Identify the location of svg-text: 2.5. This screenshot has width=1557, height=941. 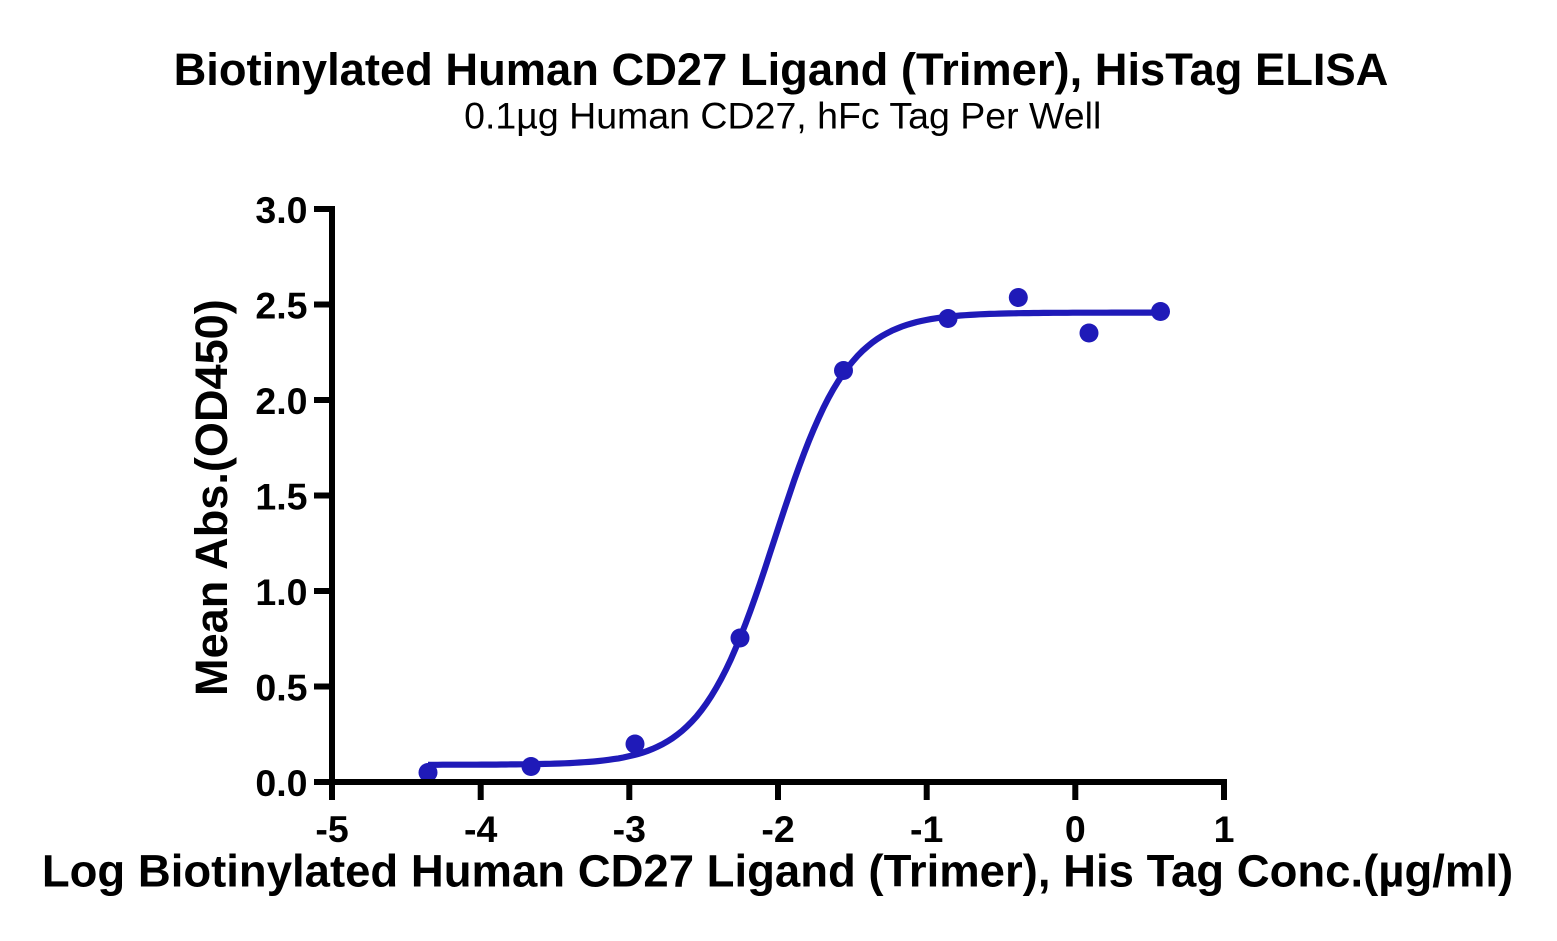
(281, 306).